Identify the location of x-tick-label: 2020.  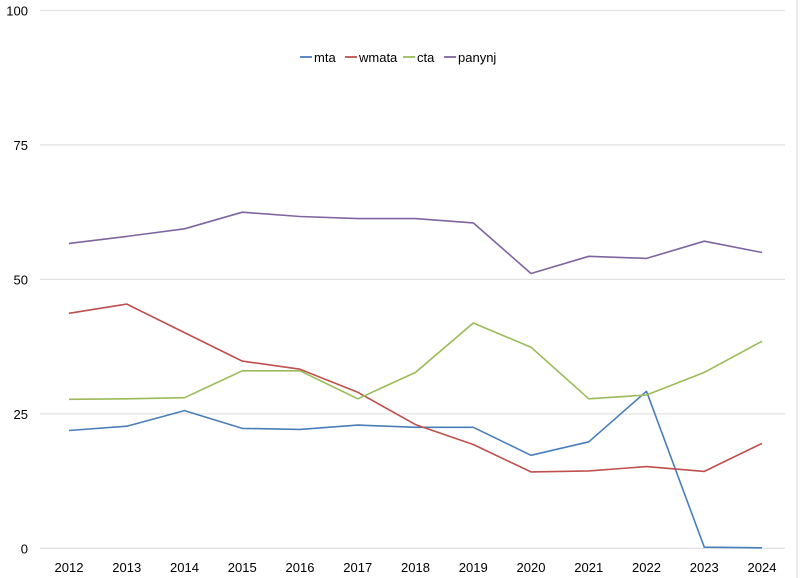
(531, 567).